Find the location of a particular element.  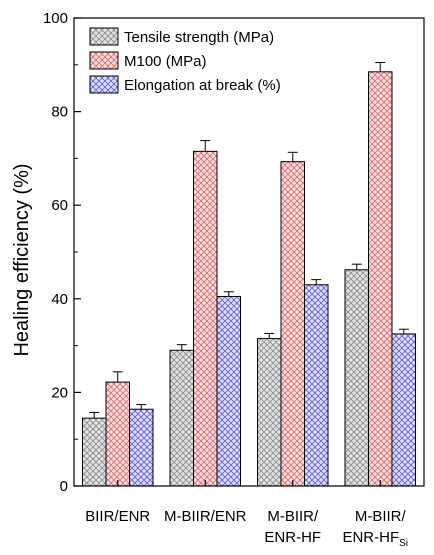

y-tick-label: 40 is located at coordinates (59, 299).